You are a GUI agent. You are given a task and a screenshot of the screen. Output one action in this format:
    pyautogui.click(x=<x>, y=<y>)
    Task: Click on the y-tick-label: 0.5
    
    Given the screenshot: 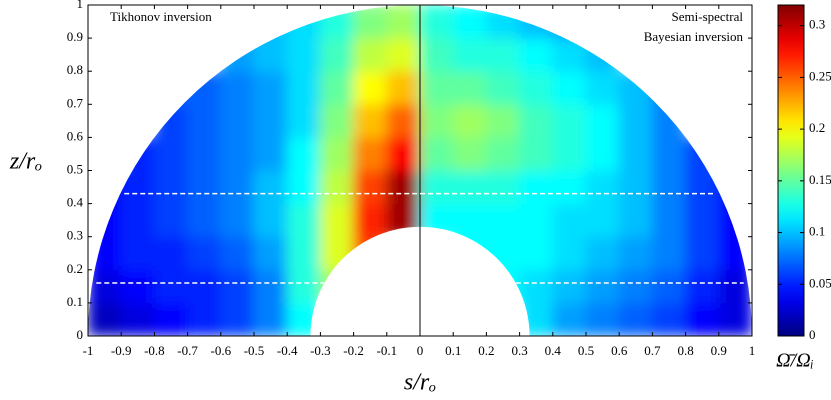 What is the action you would take?
    pyautogui.click(x=75, y=168)
    